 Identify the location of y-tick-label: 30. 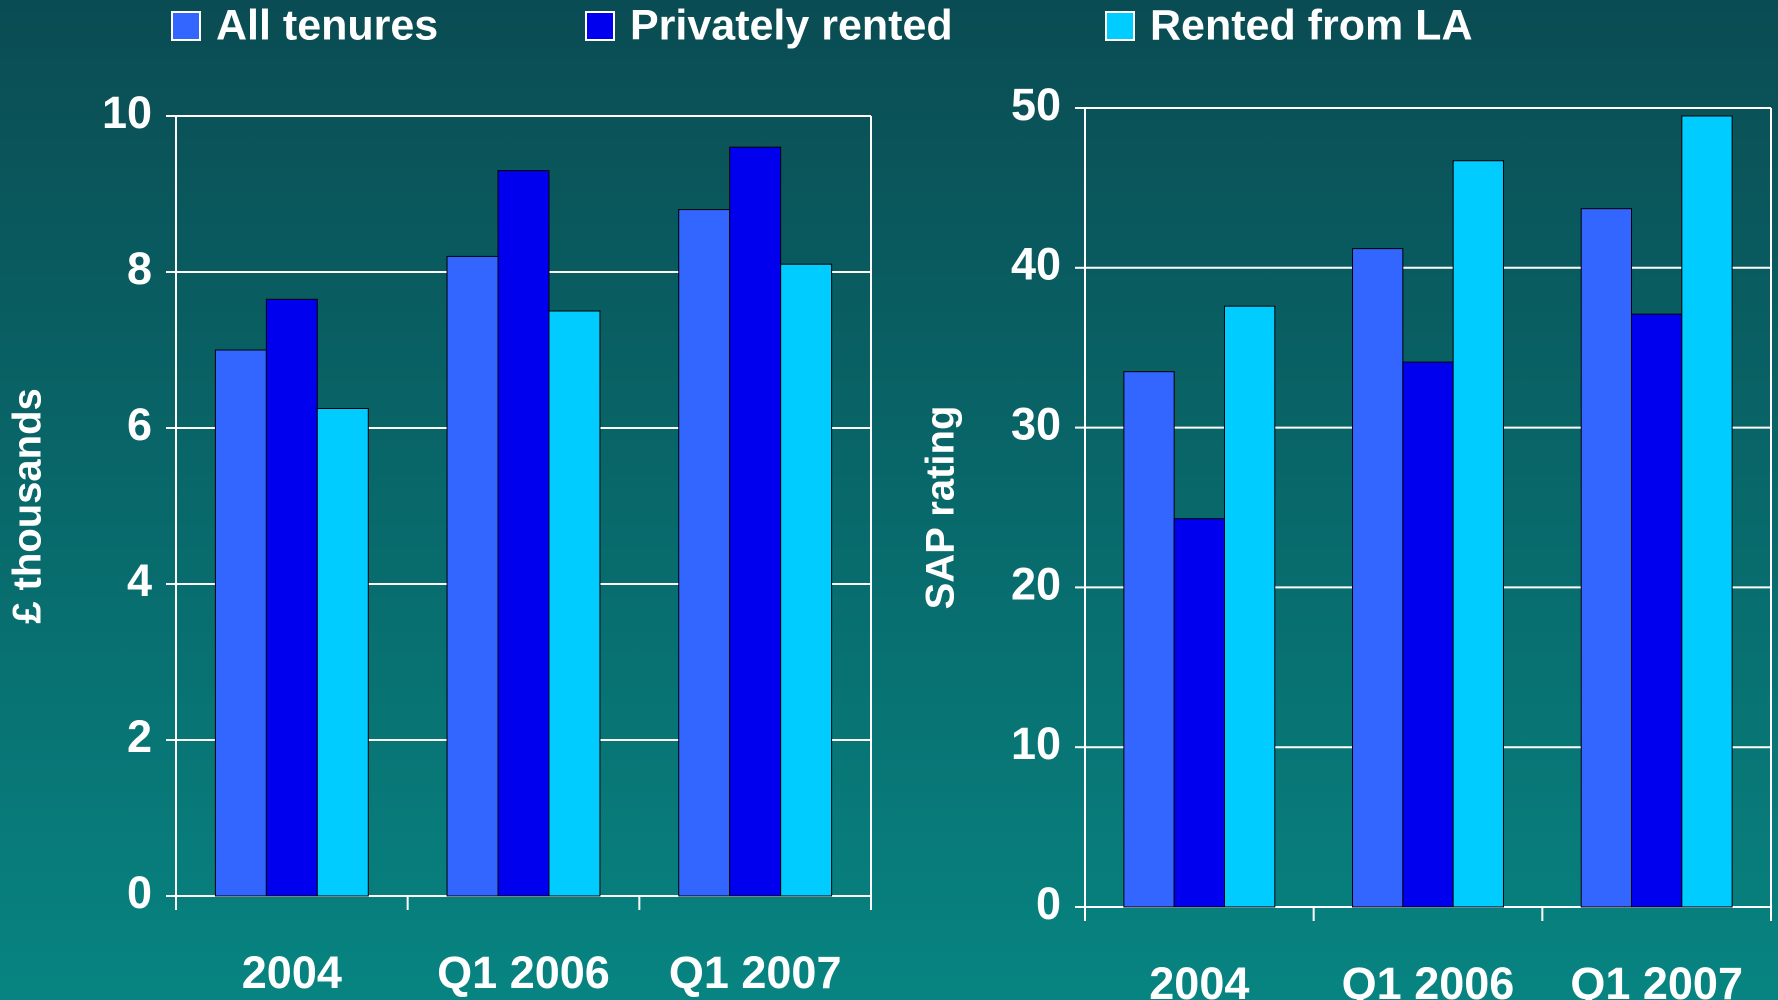
(1036, 423).